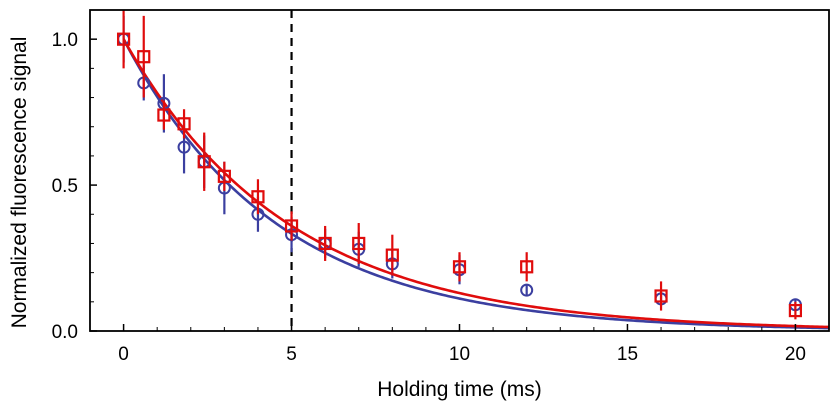 The height and width of the screenshot is (408, 830). Describe the element at coordinates (123, 354) in the screenshot. I see `x-tick-label: 0` at that location.